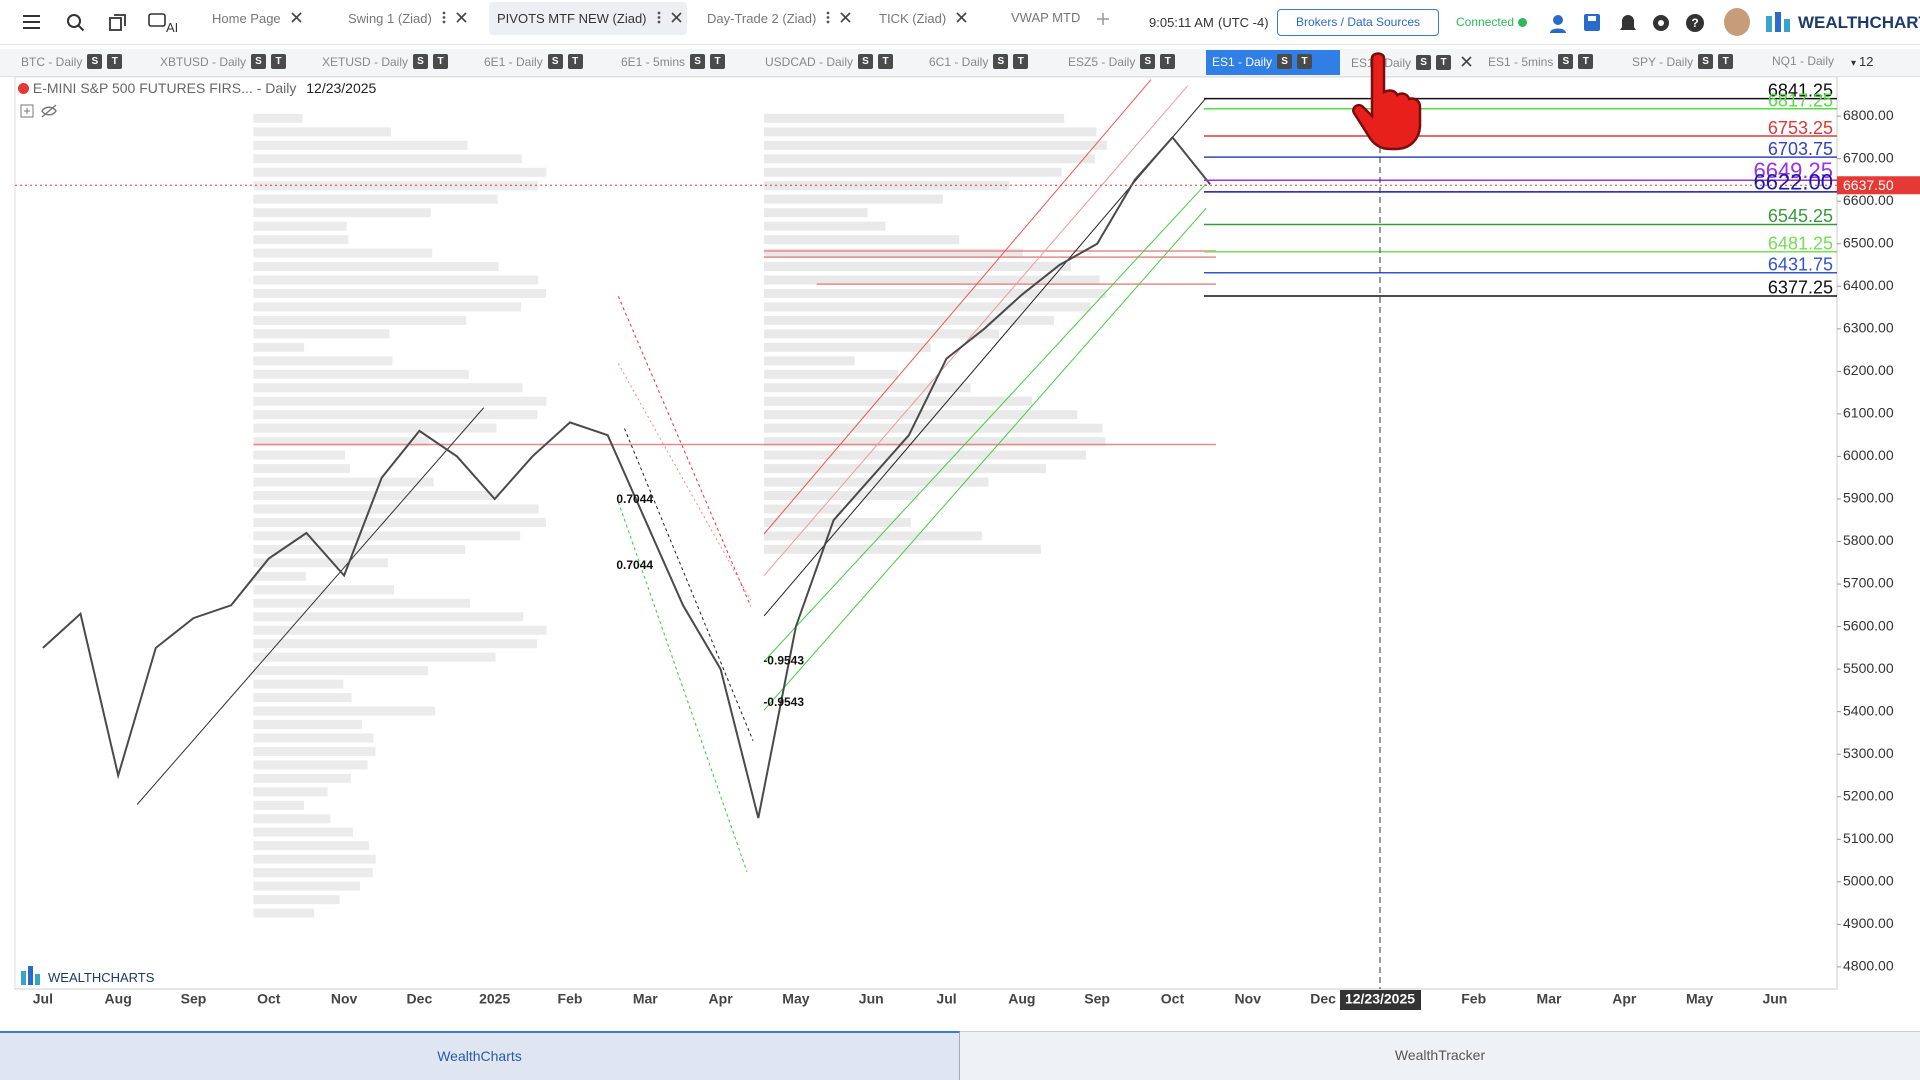 This screenshot has width=1920, height=1080. I want to click on chart-tab-label: ES1 - Daily, so click(1242, 61).